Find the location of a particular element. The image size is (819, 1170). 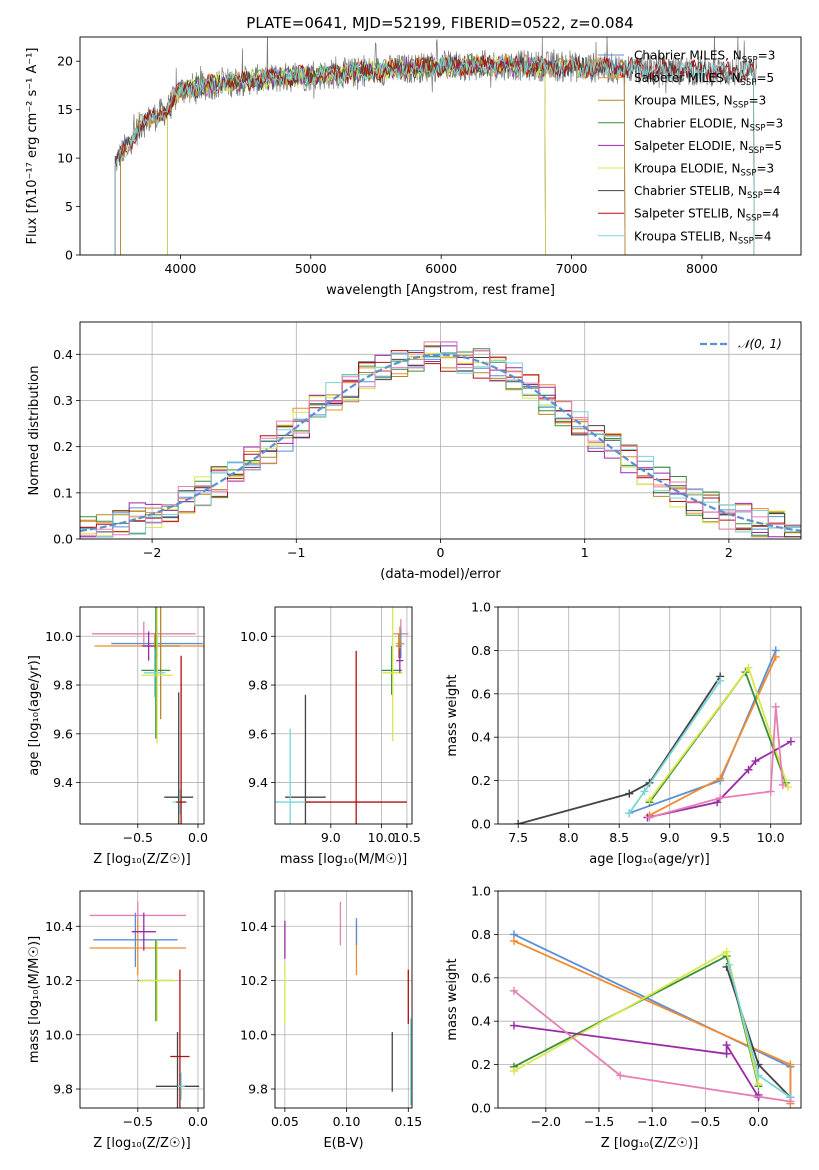

x-axis-label: E(B-V) is located at coordinates (343, 1143).